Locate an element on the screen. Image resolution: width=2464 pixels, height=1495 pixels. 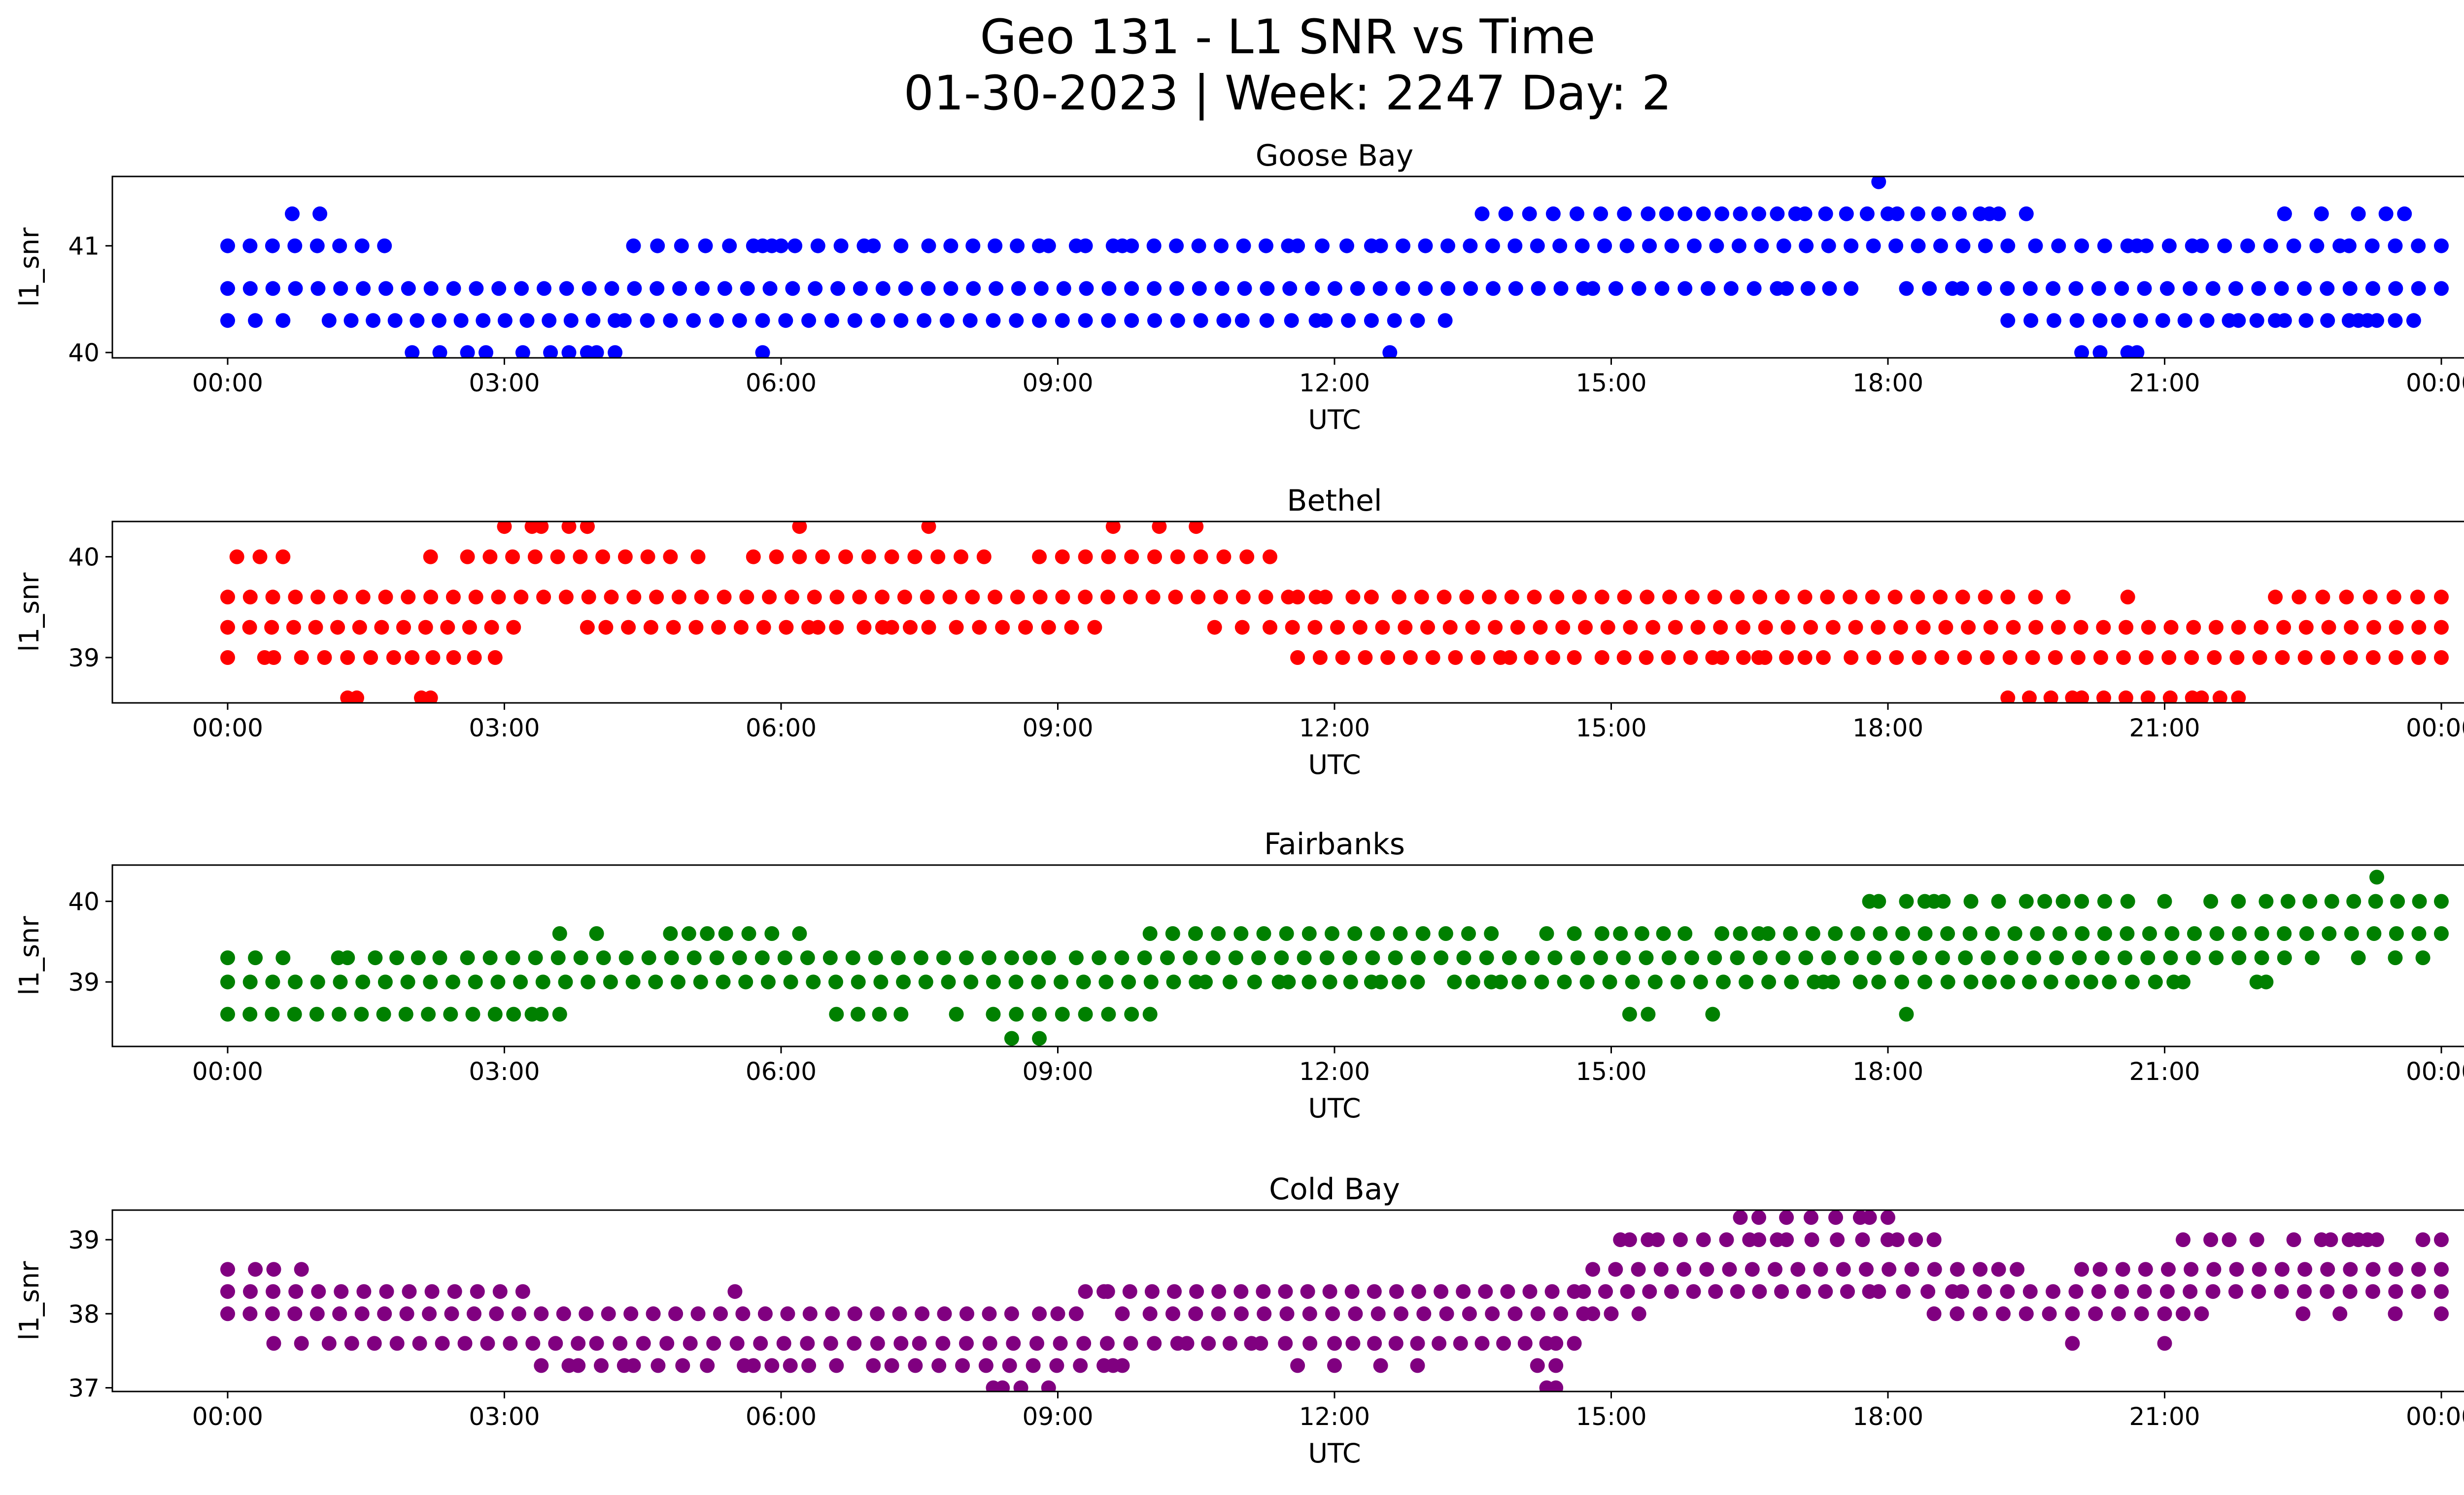
x-tick-label: 06:00 is located at coordinates (781, 1071).